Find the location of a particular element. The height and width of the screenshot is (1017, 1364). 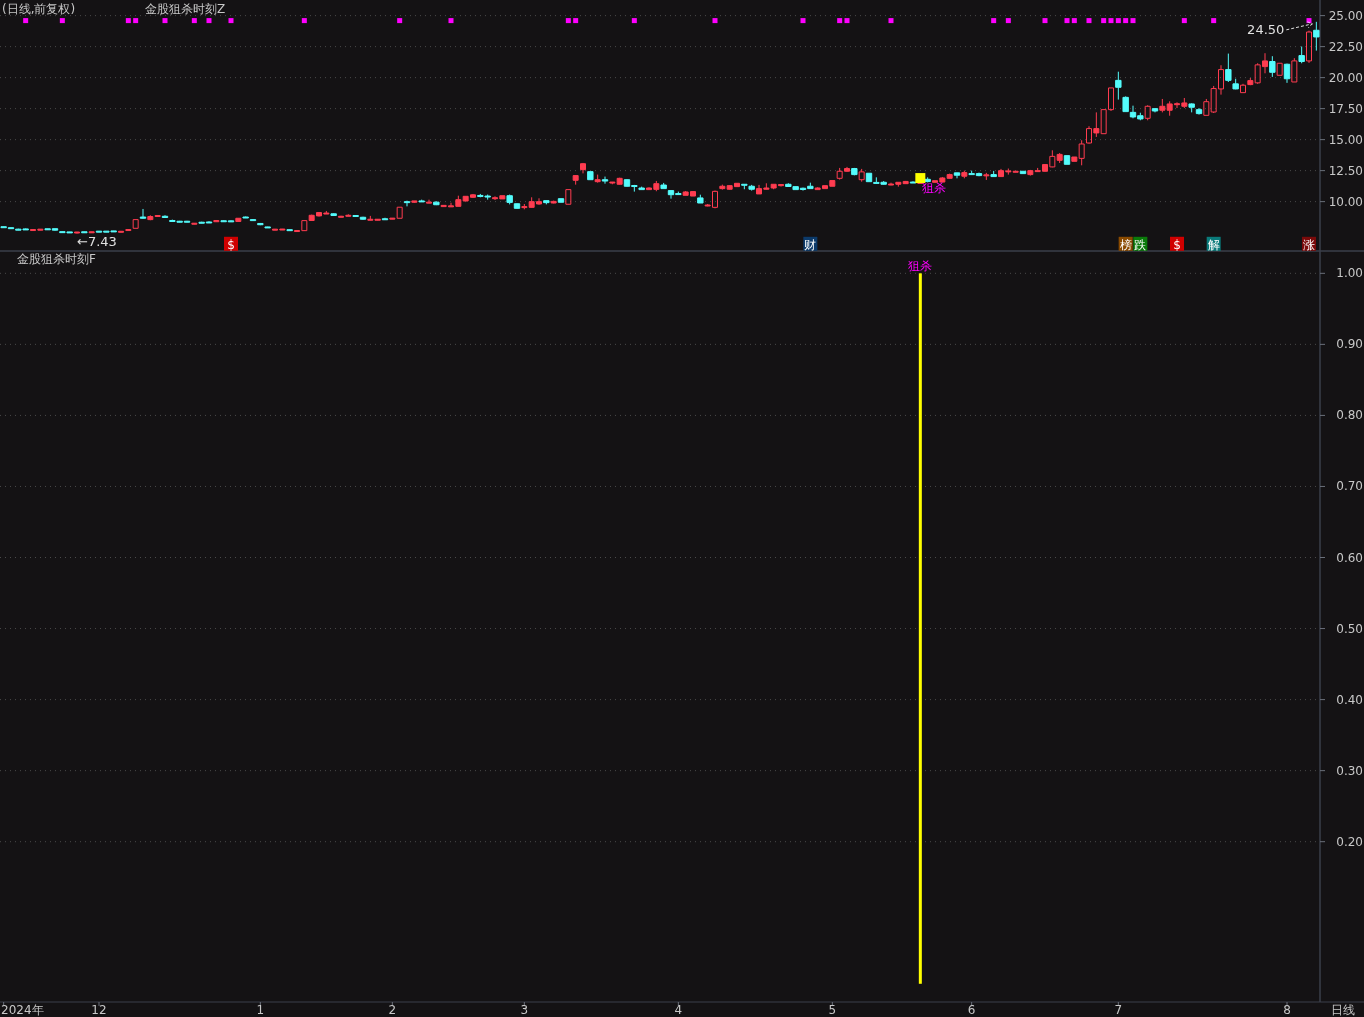

y-tick-label: 20.00 is located at coordinates (1345, 77).